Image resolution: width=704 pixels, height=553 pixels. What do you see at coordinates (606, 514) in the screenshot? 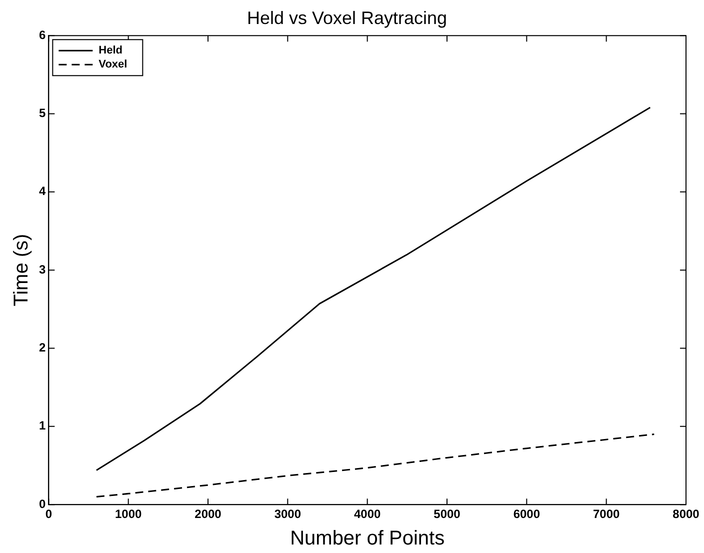
I see `x-tick-label: 7000` at bounding box center [606, 514].